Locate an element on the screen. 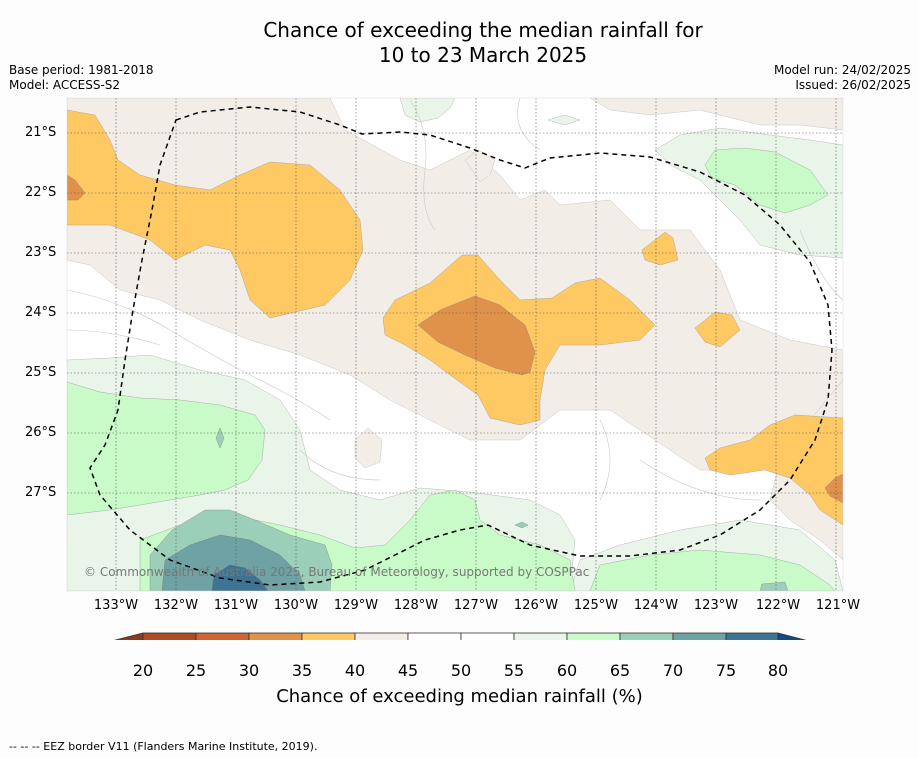  lat-label-22s: 22°S is located at coordinates (41, 192).